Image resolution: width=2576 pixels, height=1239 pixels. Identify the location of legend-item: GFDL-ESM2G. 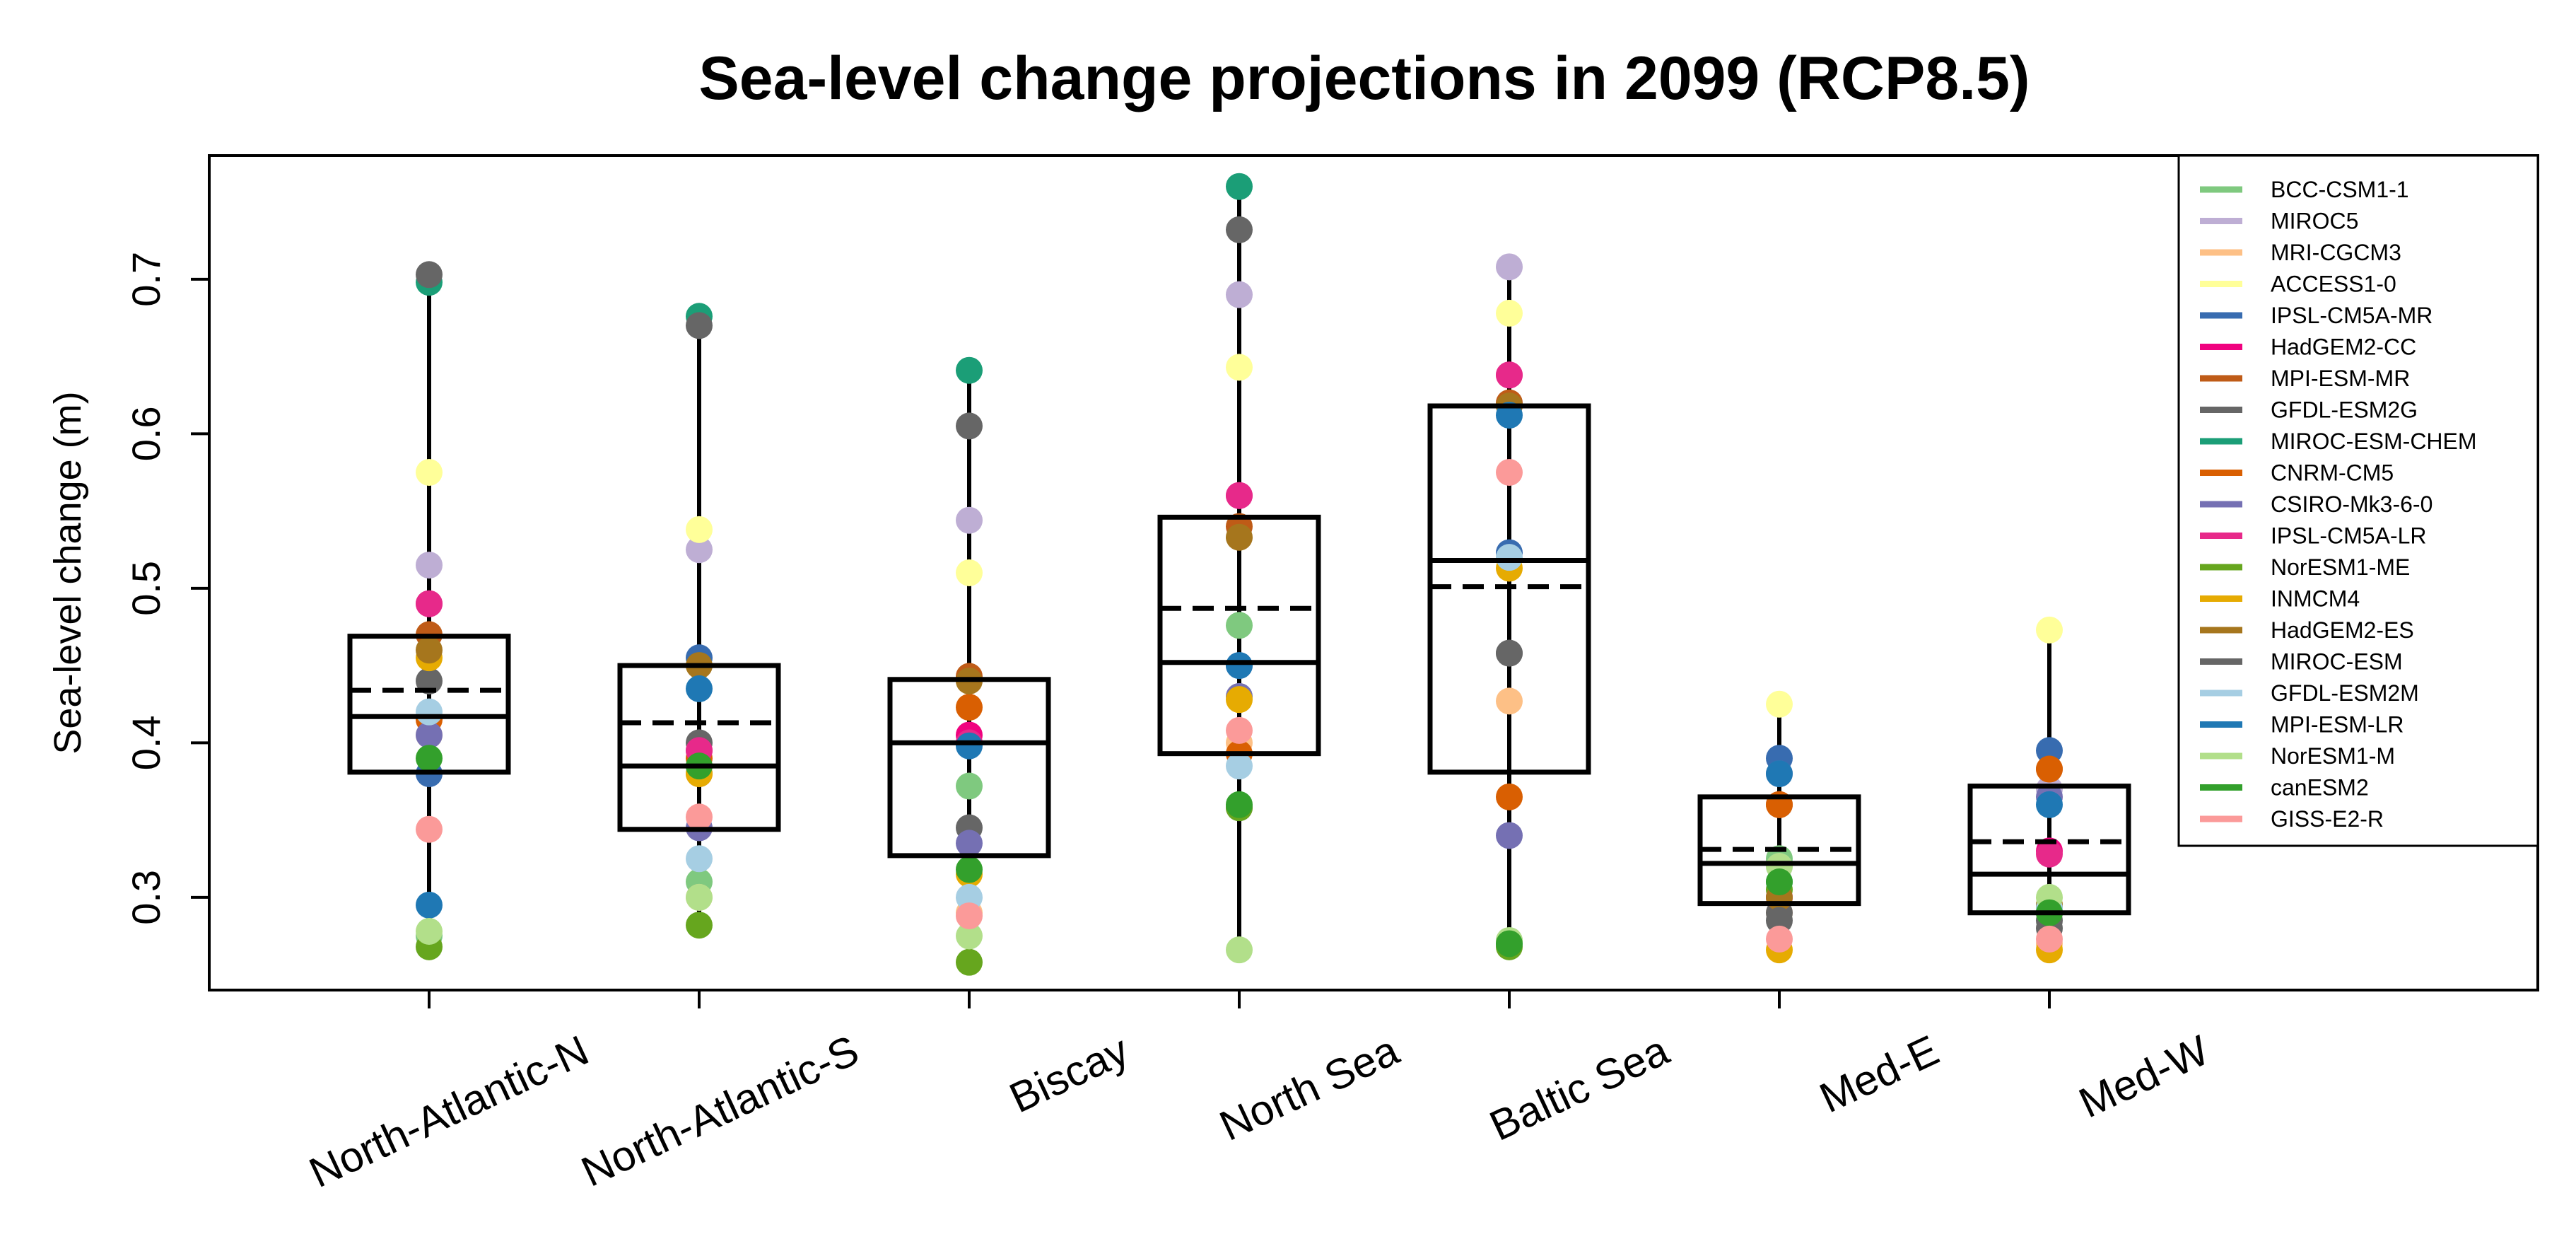
(2309, 410).